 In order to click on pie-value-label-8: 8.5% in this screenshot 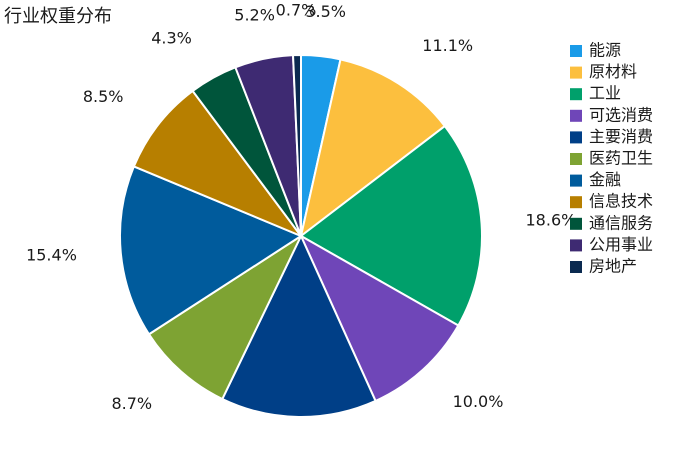, I will do `click(103, 96)`.